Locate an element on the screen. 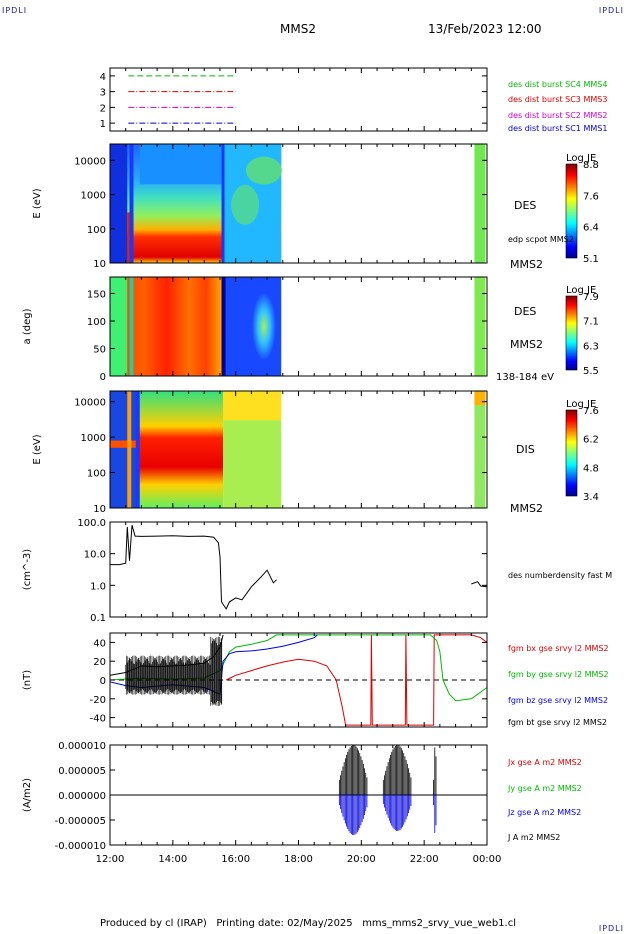 The height and width of the screenshot is (934, 630). logo-top-right: IPDLI is located at coordinates (611, 10).